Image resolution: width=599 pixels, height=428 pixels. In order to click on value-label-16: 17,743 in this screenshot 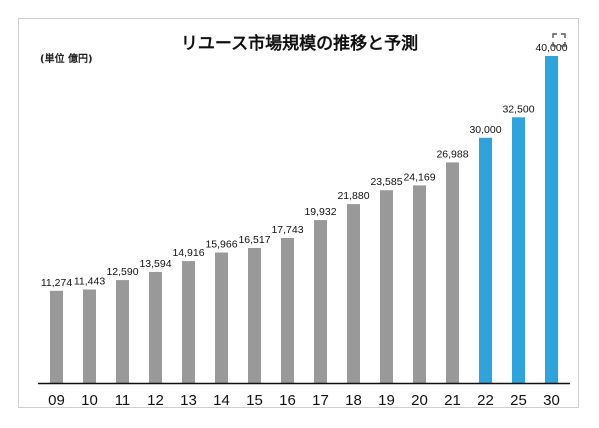, I will do `click(287, 230)`.